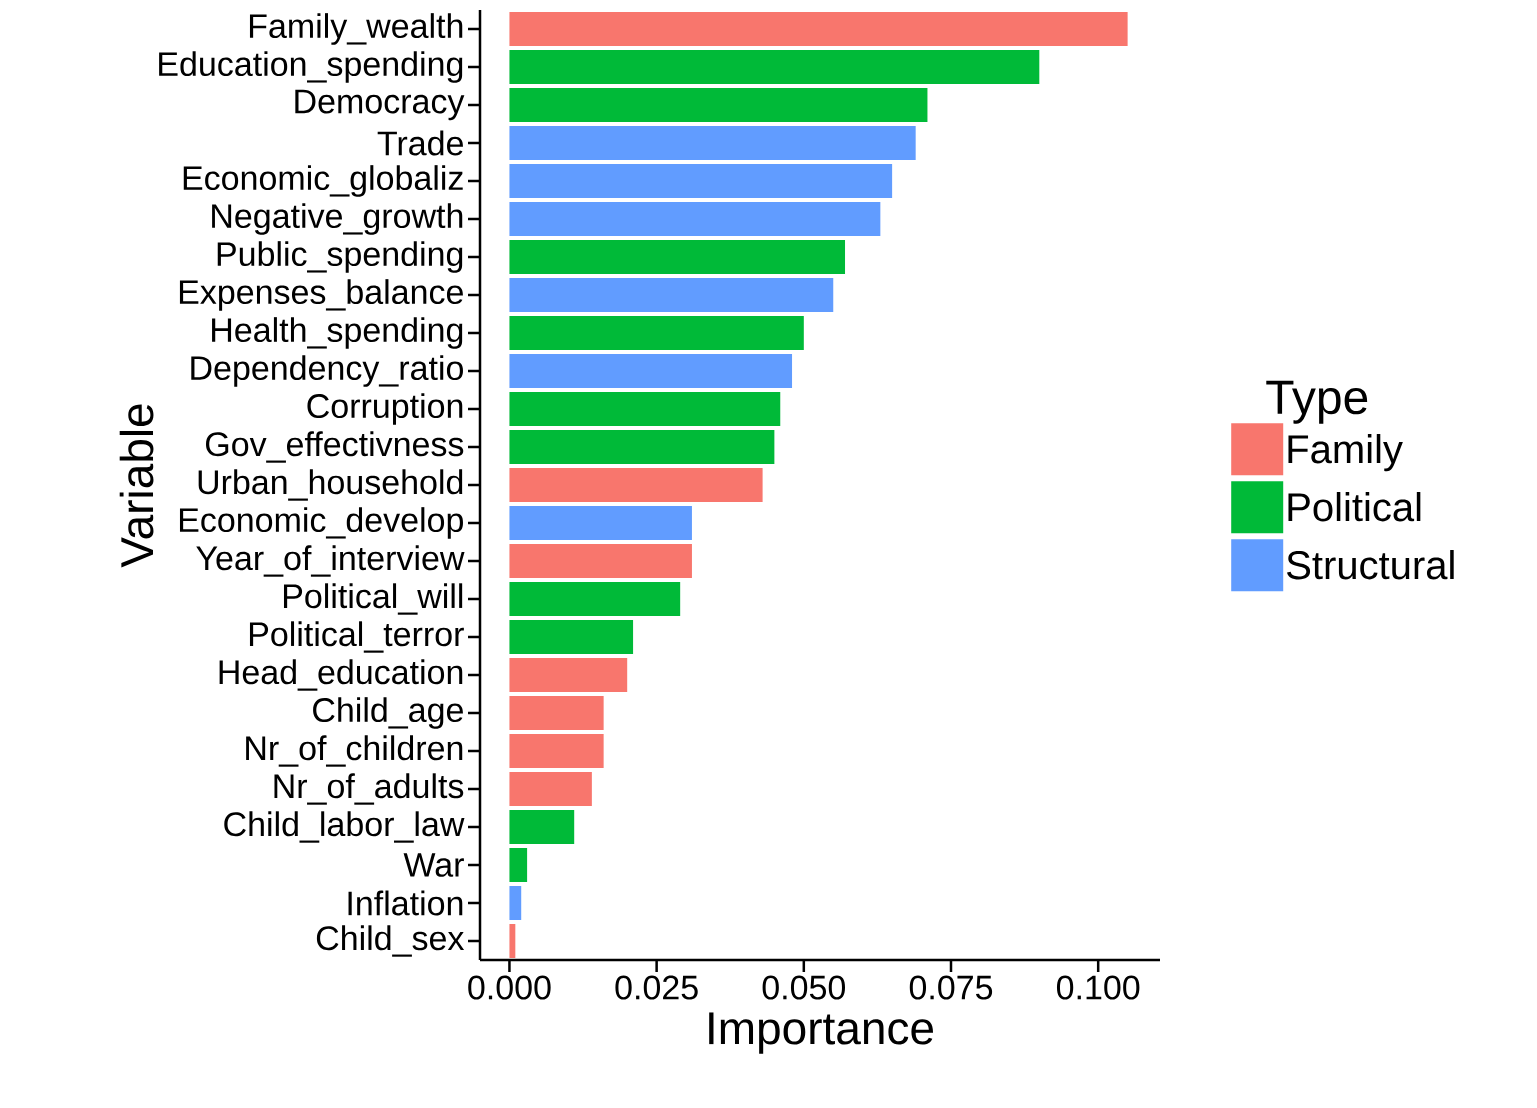 This screenshot has width=1537, height=1108. I want to click on y-tick-label: Head_education, so click(341, 675).